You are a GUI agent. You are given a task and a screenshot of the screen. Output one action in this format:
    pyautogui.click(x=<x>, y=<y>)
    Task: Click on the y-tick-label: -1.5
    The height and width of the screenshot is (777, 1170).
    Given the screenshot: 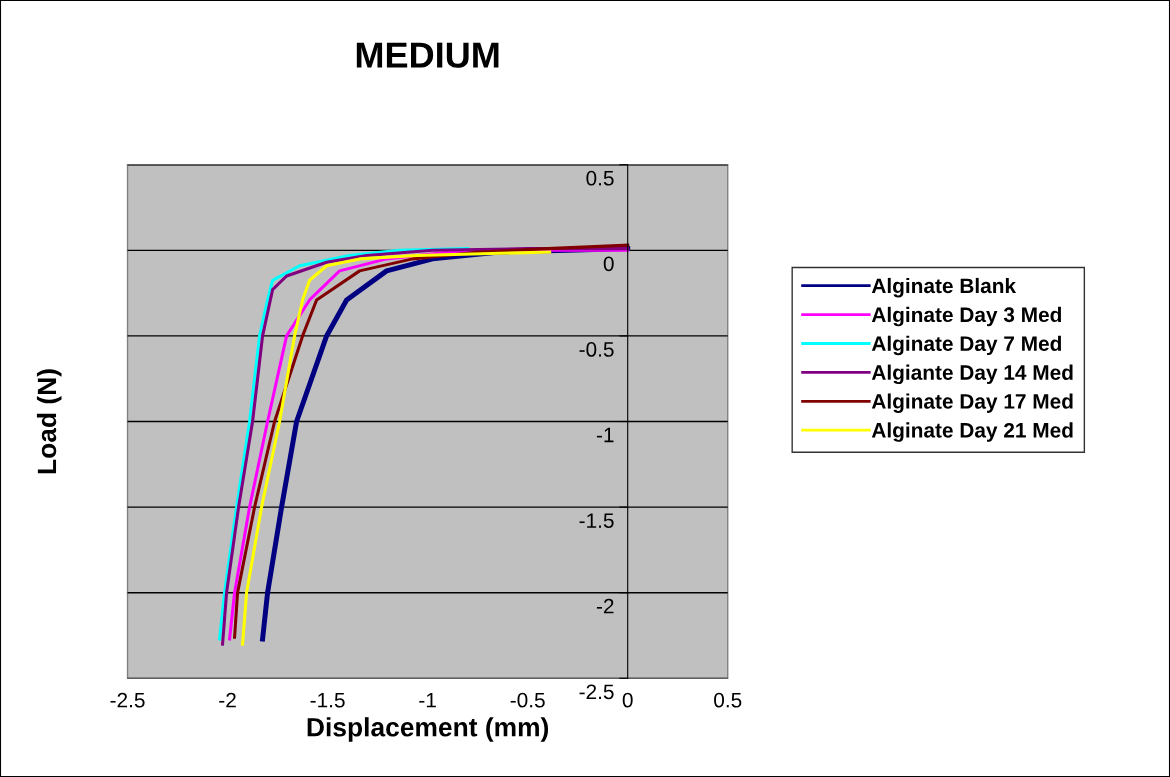 What is the action you would take?
    pyautogui.click(x=596, y=520)
    